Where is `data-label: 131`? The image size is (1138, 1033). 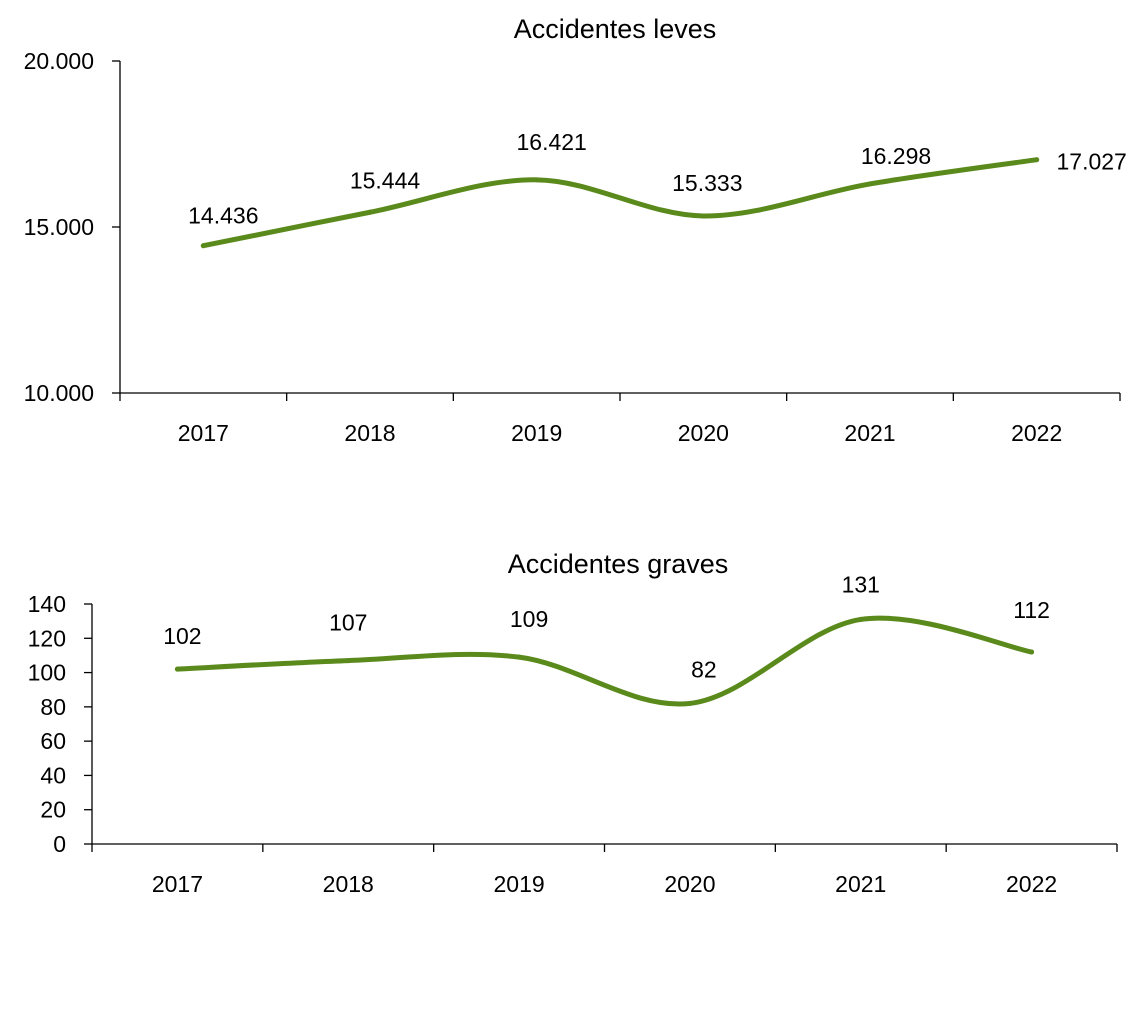
data-label: 131 is located at coordinates (861, 584).